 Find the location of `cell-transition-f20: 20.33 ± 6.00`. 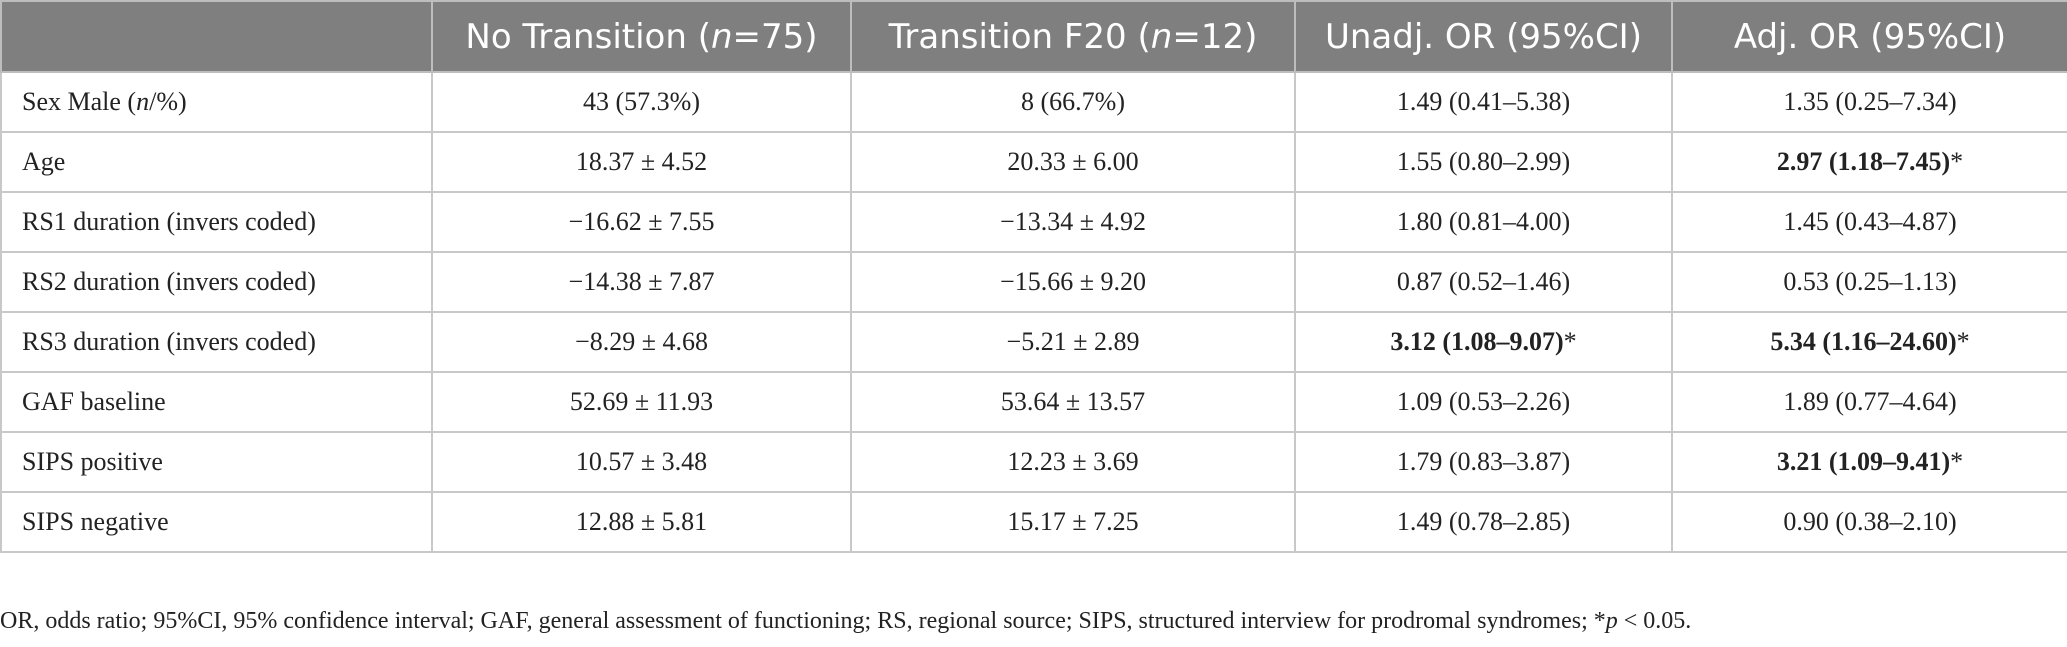

cell-transition-f20: 20.33 ± 6.00 is located at coordinates (1073, 162).